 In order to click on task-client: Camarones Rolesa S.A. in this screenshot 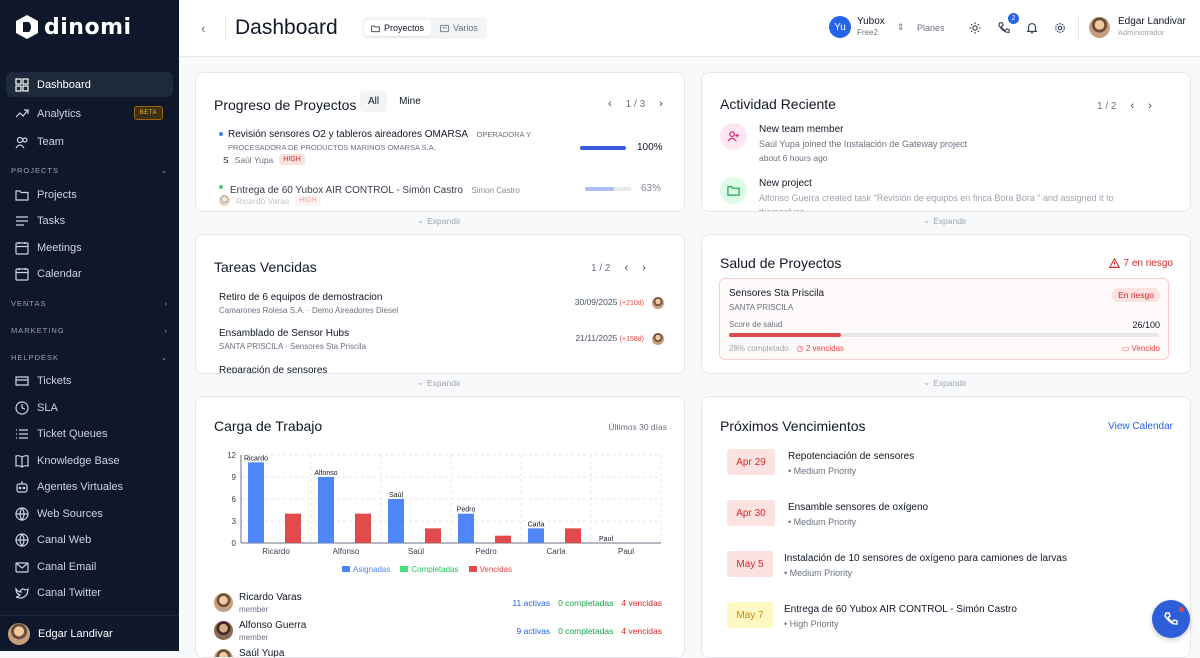, I will do `click(262, 310)`.